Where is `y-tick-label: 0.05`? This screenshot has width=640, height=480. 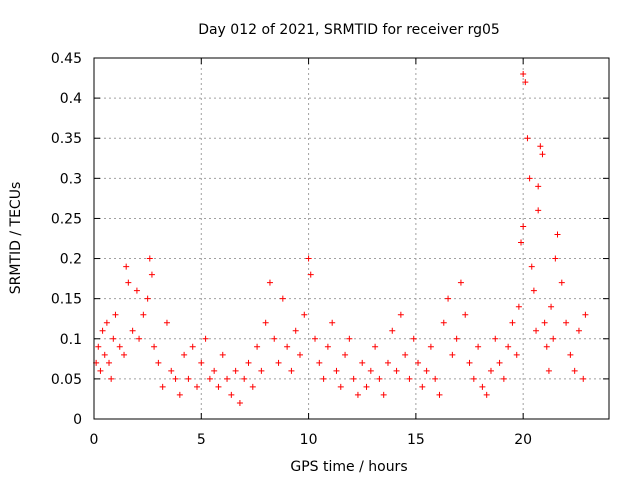
y-tick-label: 0.05 is located at coordinates (66, 380).